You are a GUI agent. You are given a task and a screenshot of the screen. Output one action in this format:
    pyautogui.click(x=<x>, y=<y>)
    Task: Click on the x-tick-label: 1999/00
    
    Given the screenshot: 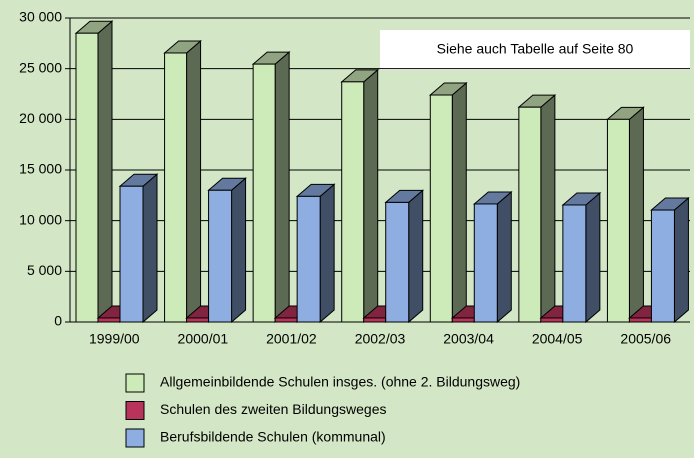 What is the action you would take?
    pyautogui.click(x=114, y=339)
    